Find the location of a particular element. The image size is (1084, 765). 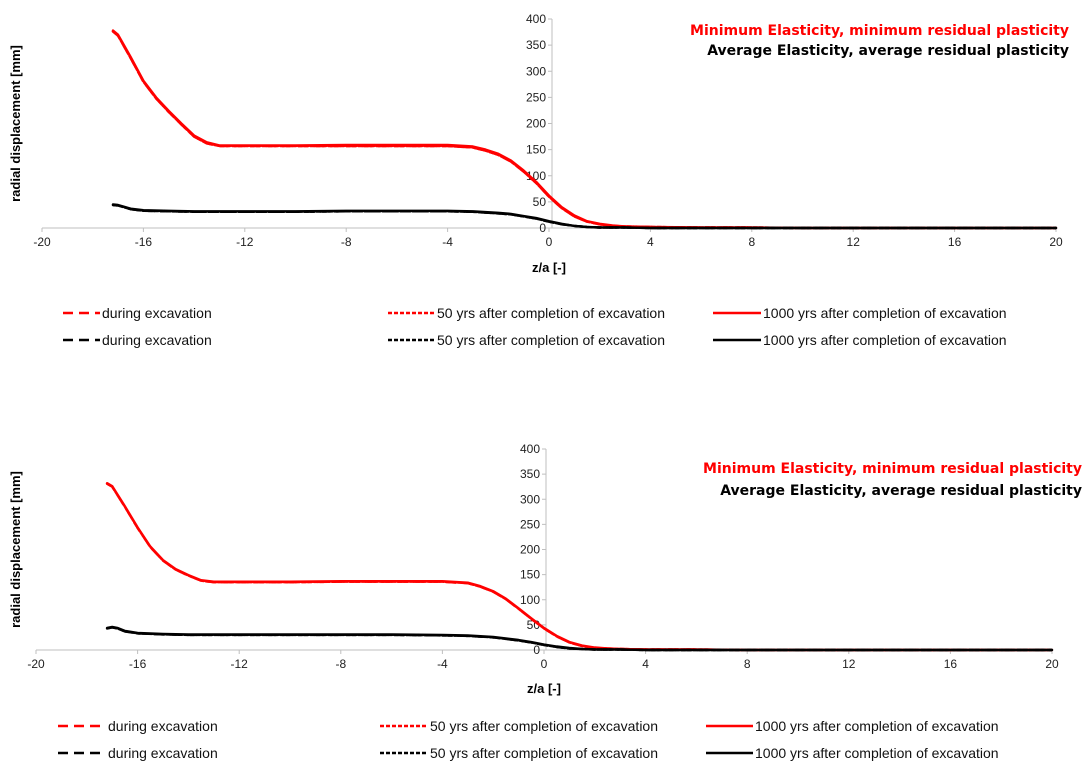

y-tick-label: 50 is located at coordinates (540, 202).